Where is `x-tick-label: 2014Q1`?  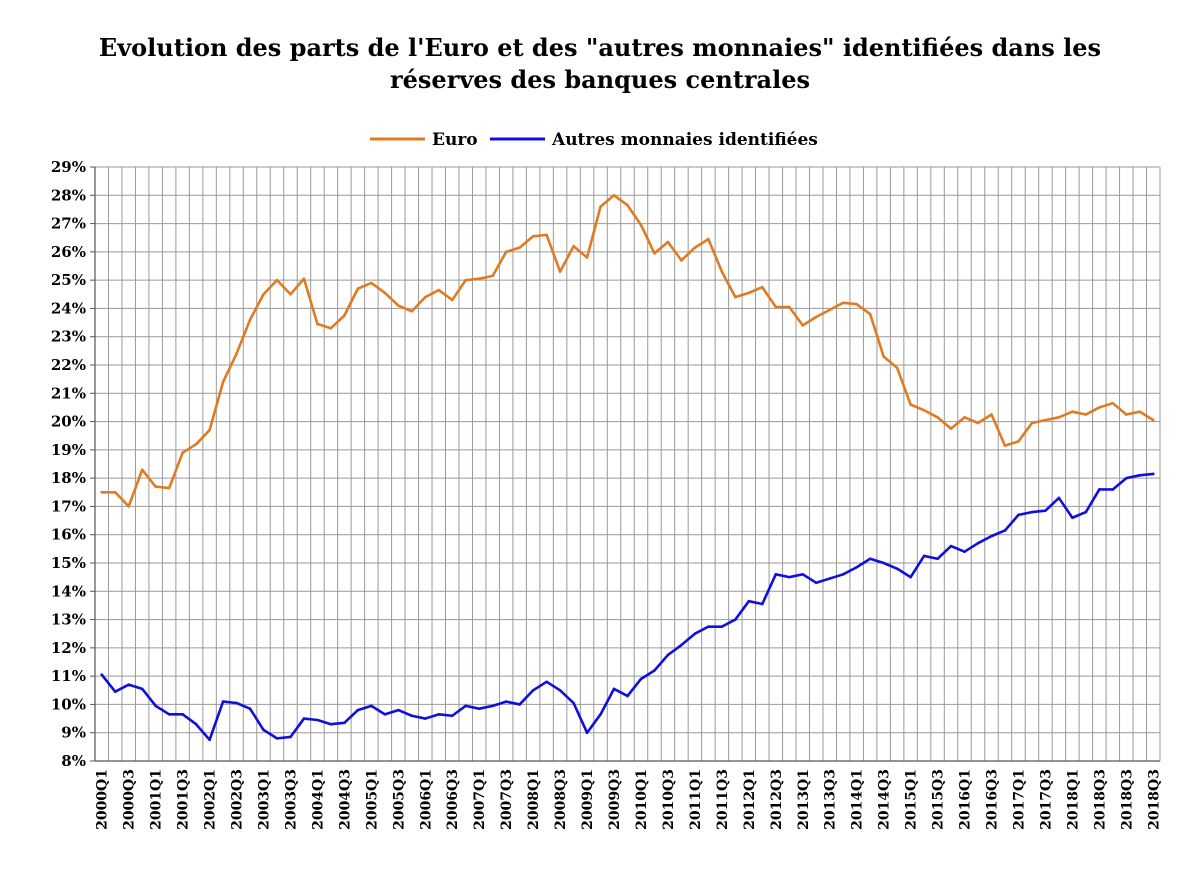
x-tick-label: 2014Q1 is located at coordinates (858, 799).